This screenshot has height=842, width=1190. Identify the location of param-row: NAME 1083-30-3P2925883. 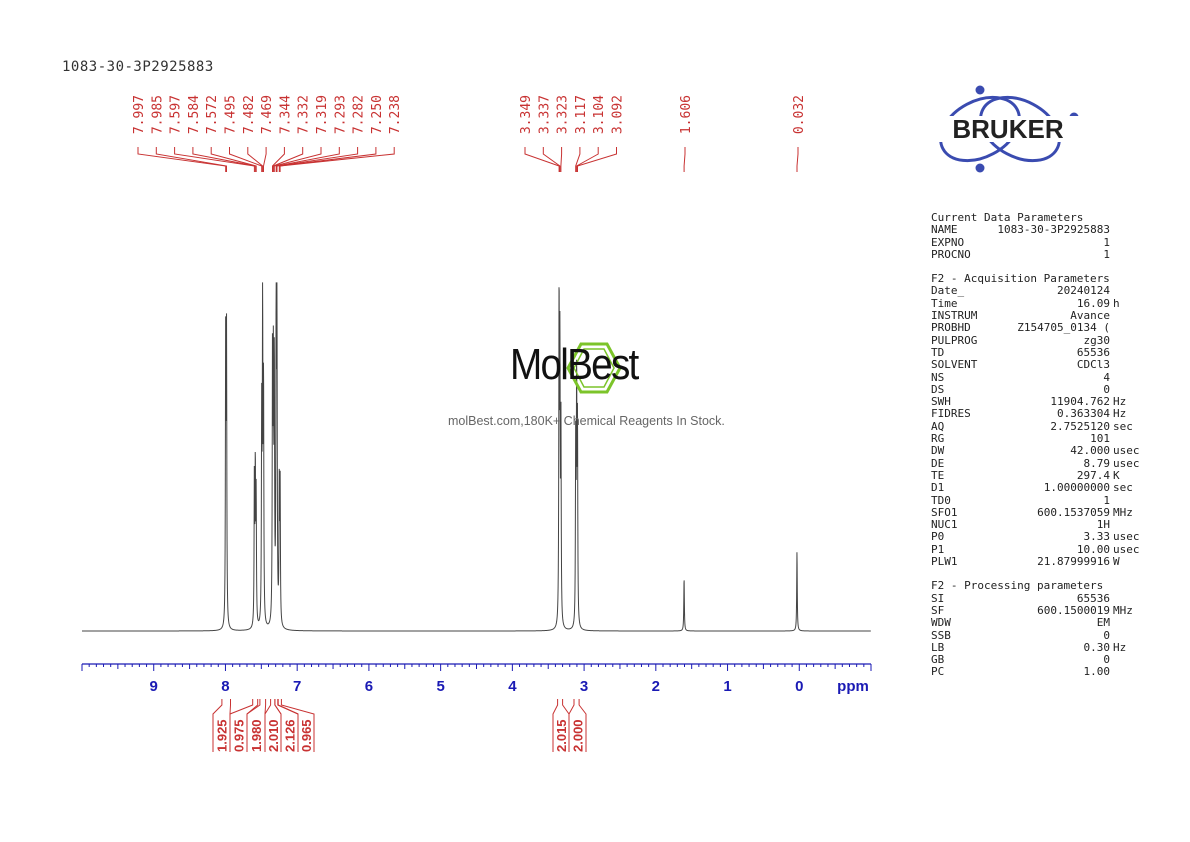
(1038, 230).